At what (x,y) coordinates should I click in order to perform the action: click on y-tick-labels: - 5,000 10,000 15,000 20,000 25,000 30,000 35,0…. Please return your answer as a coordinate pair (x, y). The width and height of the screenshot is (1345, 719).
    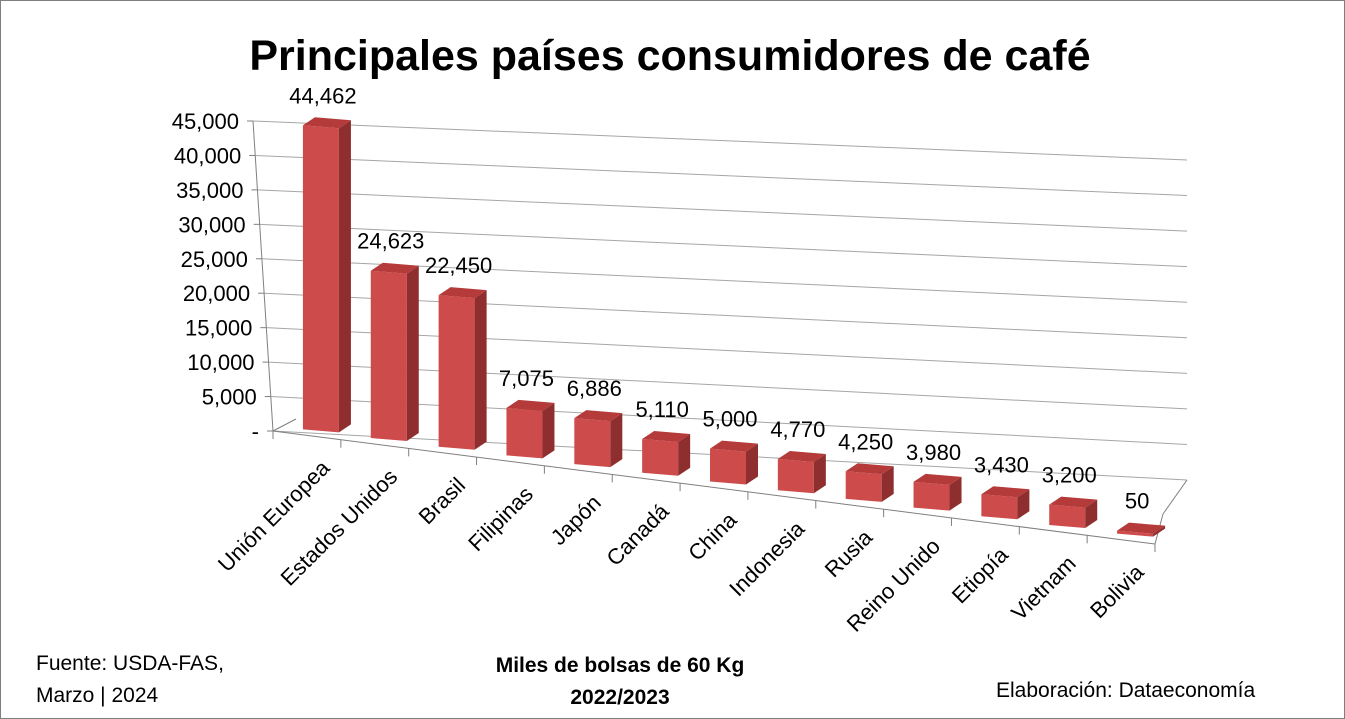
    Looking at the image, I should click on (215, 276).